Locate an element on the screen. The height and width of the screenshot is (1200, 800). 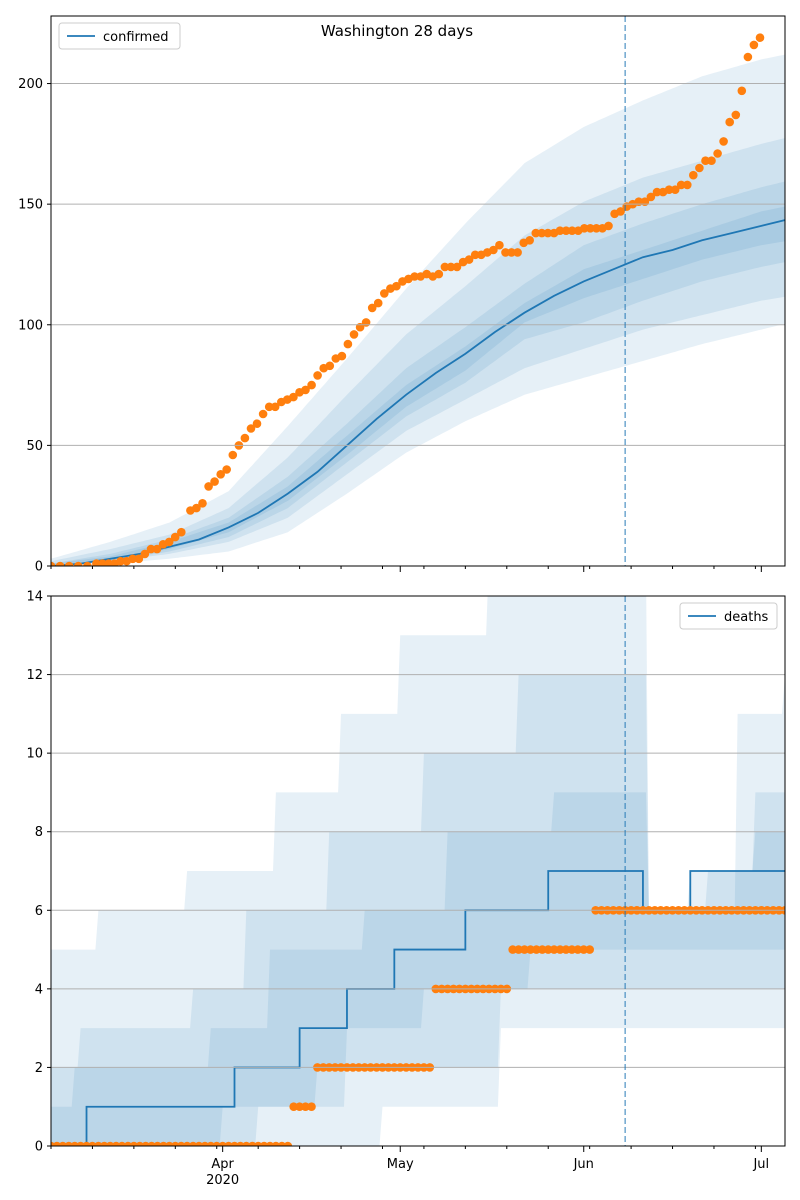
legend-label: deaths is located at coordinates (746, 617).